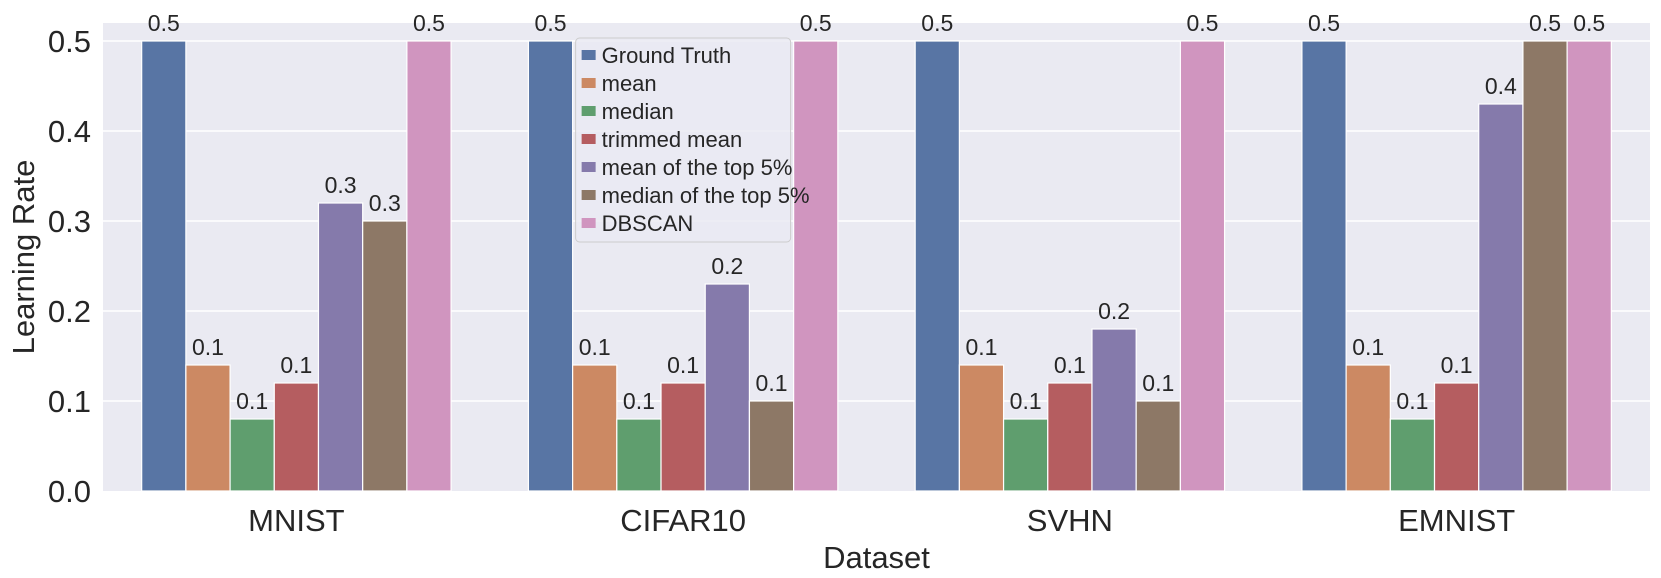  Describe the element at coordinates (876, 557) in the screenshot. I see `x-axis-label: Dataset` at that location.